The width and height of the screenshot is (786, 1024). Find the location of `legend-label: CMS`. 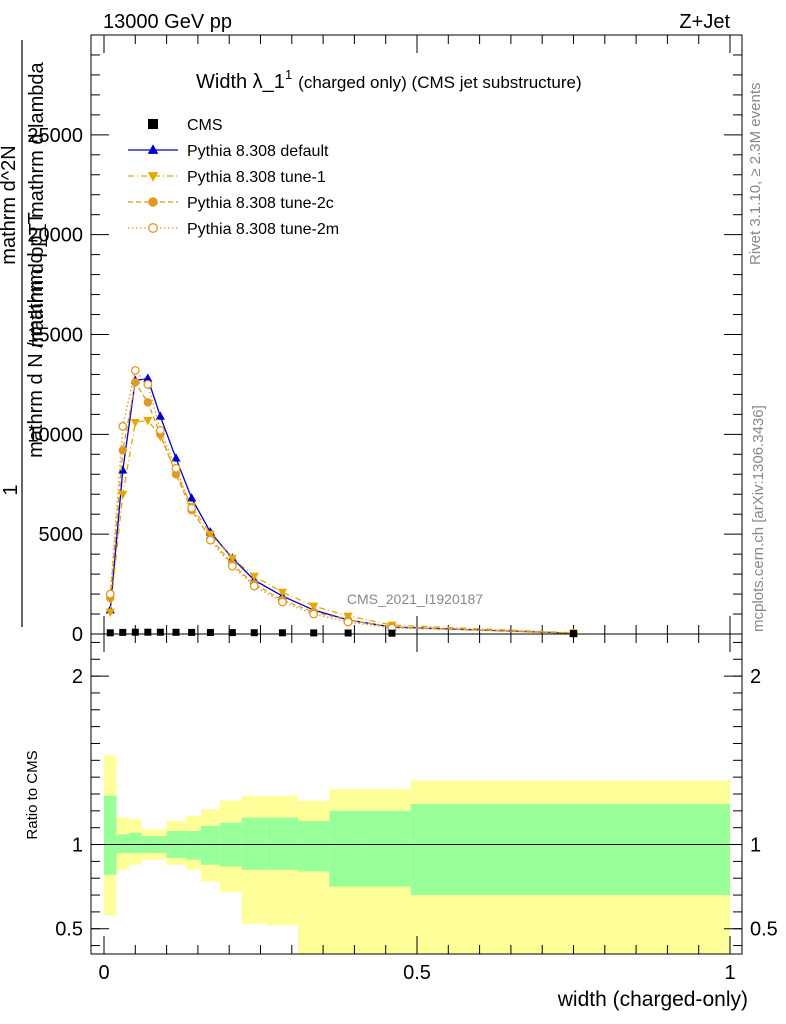

legend-label: CMS is located at coordinates (205, 125).